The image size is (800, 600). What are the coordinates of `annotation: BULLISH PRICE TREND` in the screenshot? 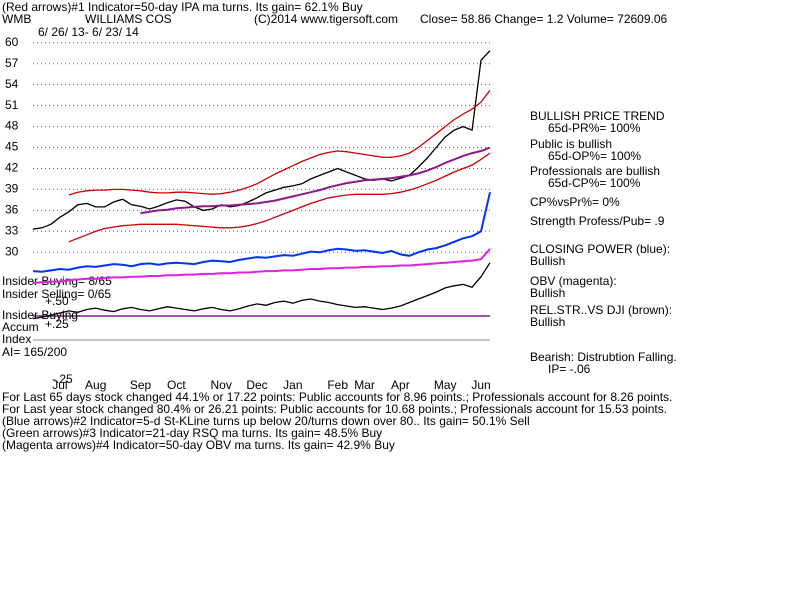 It's located at (597, 116).